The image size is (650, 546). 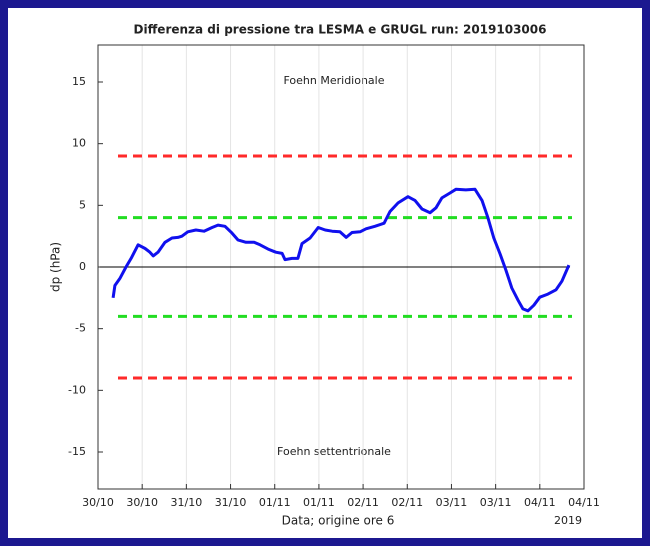 I want to click on y-tick-label: -15, so click(x=77, y=451).